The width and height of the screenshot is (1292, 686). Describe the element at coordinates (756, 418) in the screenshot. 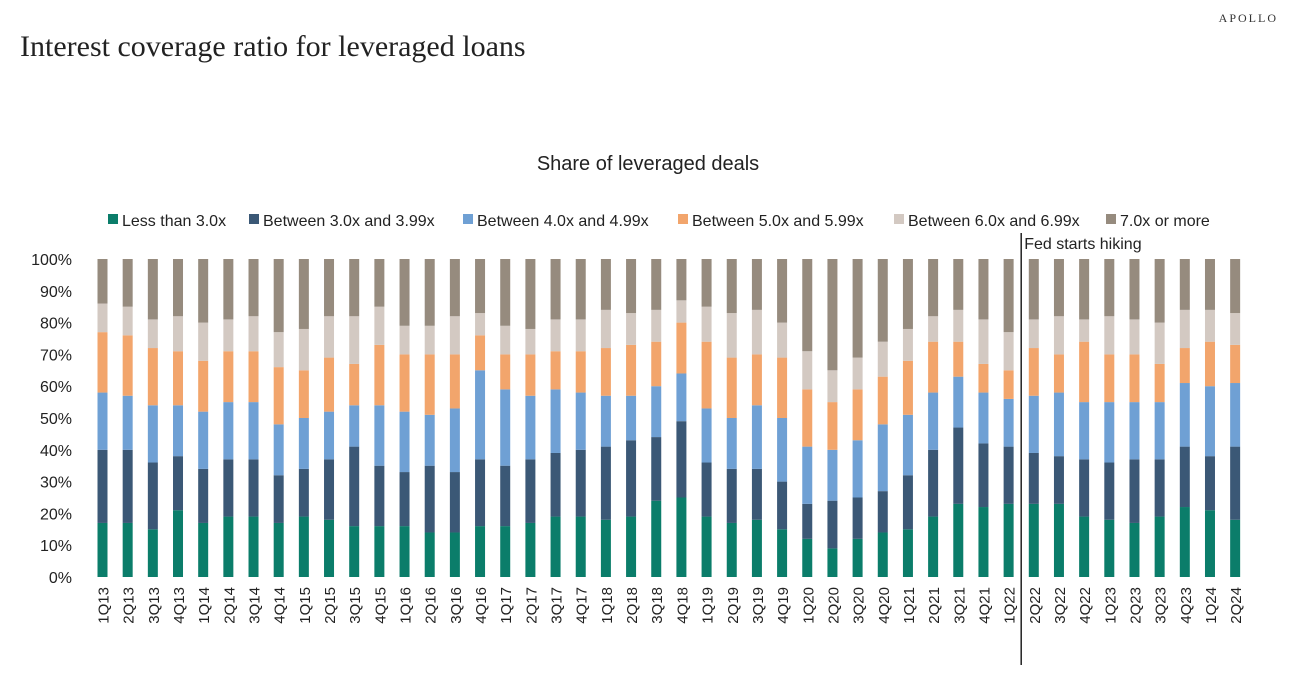

I see `bar-column-3Q19` at that location.